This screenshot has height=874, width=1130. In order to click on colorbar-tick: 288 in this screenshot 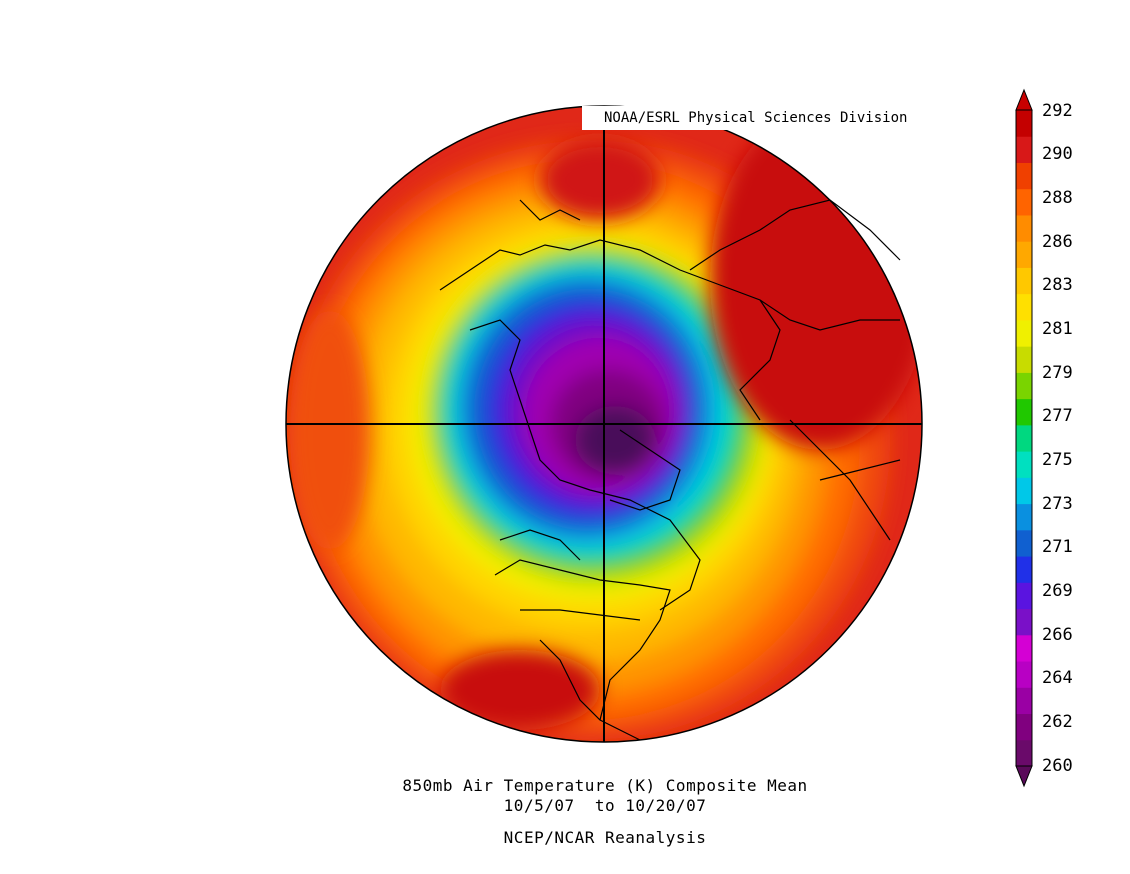, I will do `click(1057, 198)`.